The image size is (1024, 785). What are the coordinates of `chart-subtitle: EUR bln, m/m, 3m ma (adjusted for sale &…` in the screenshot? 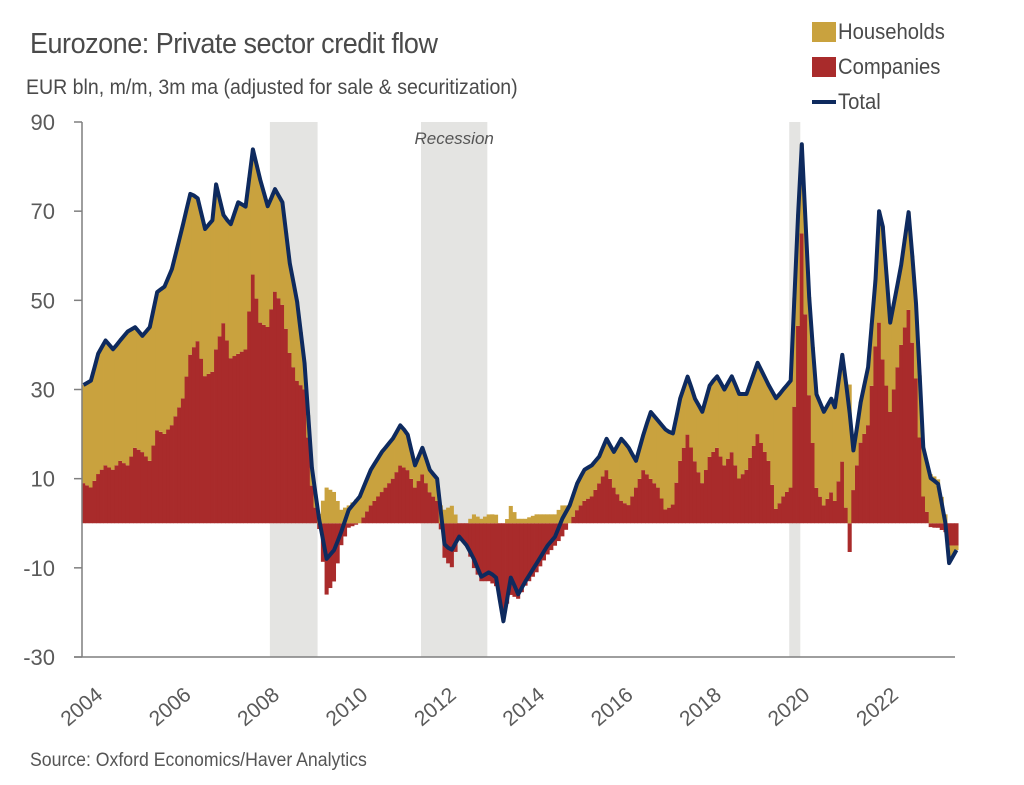 It's located at (272, 87).